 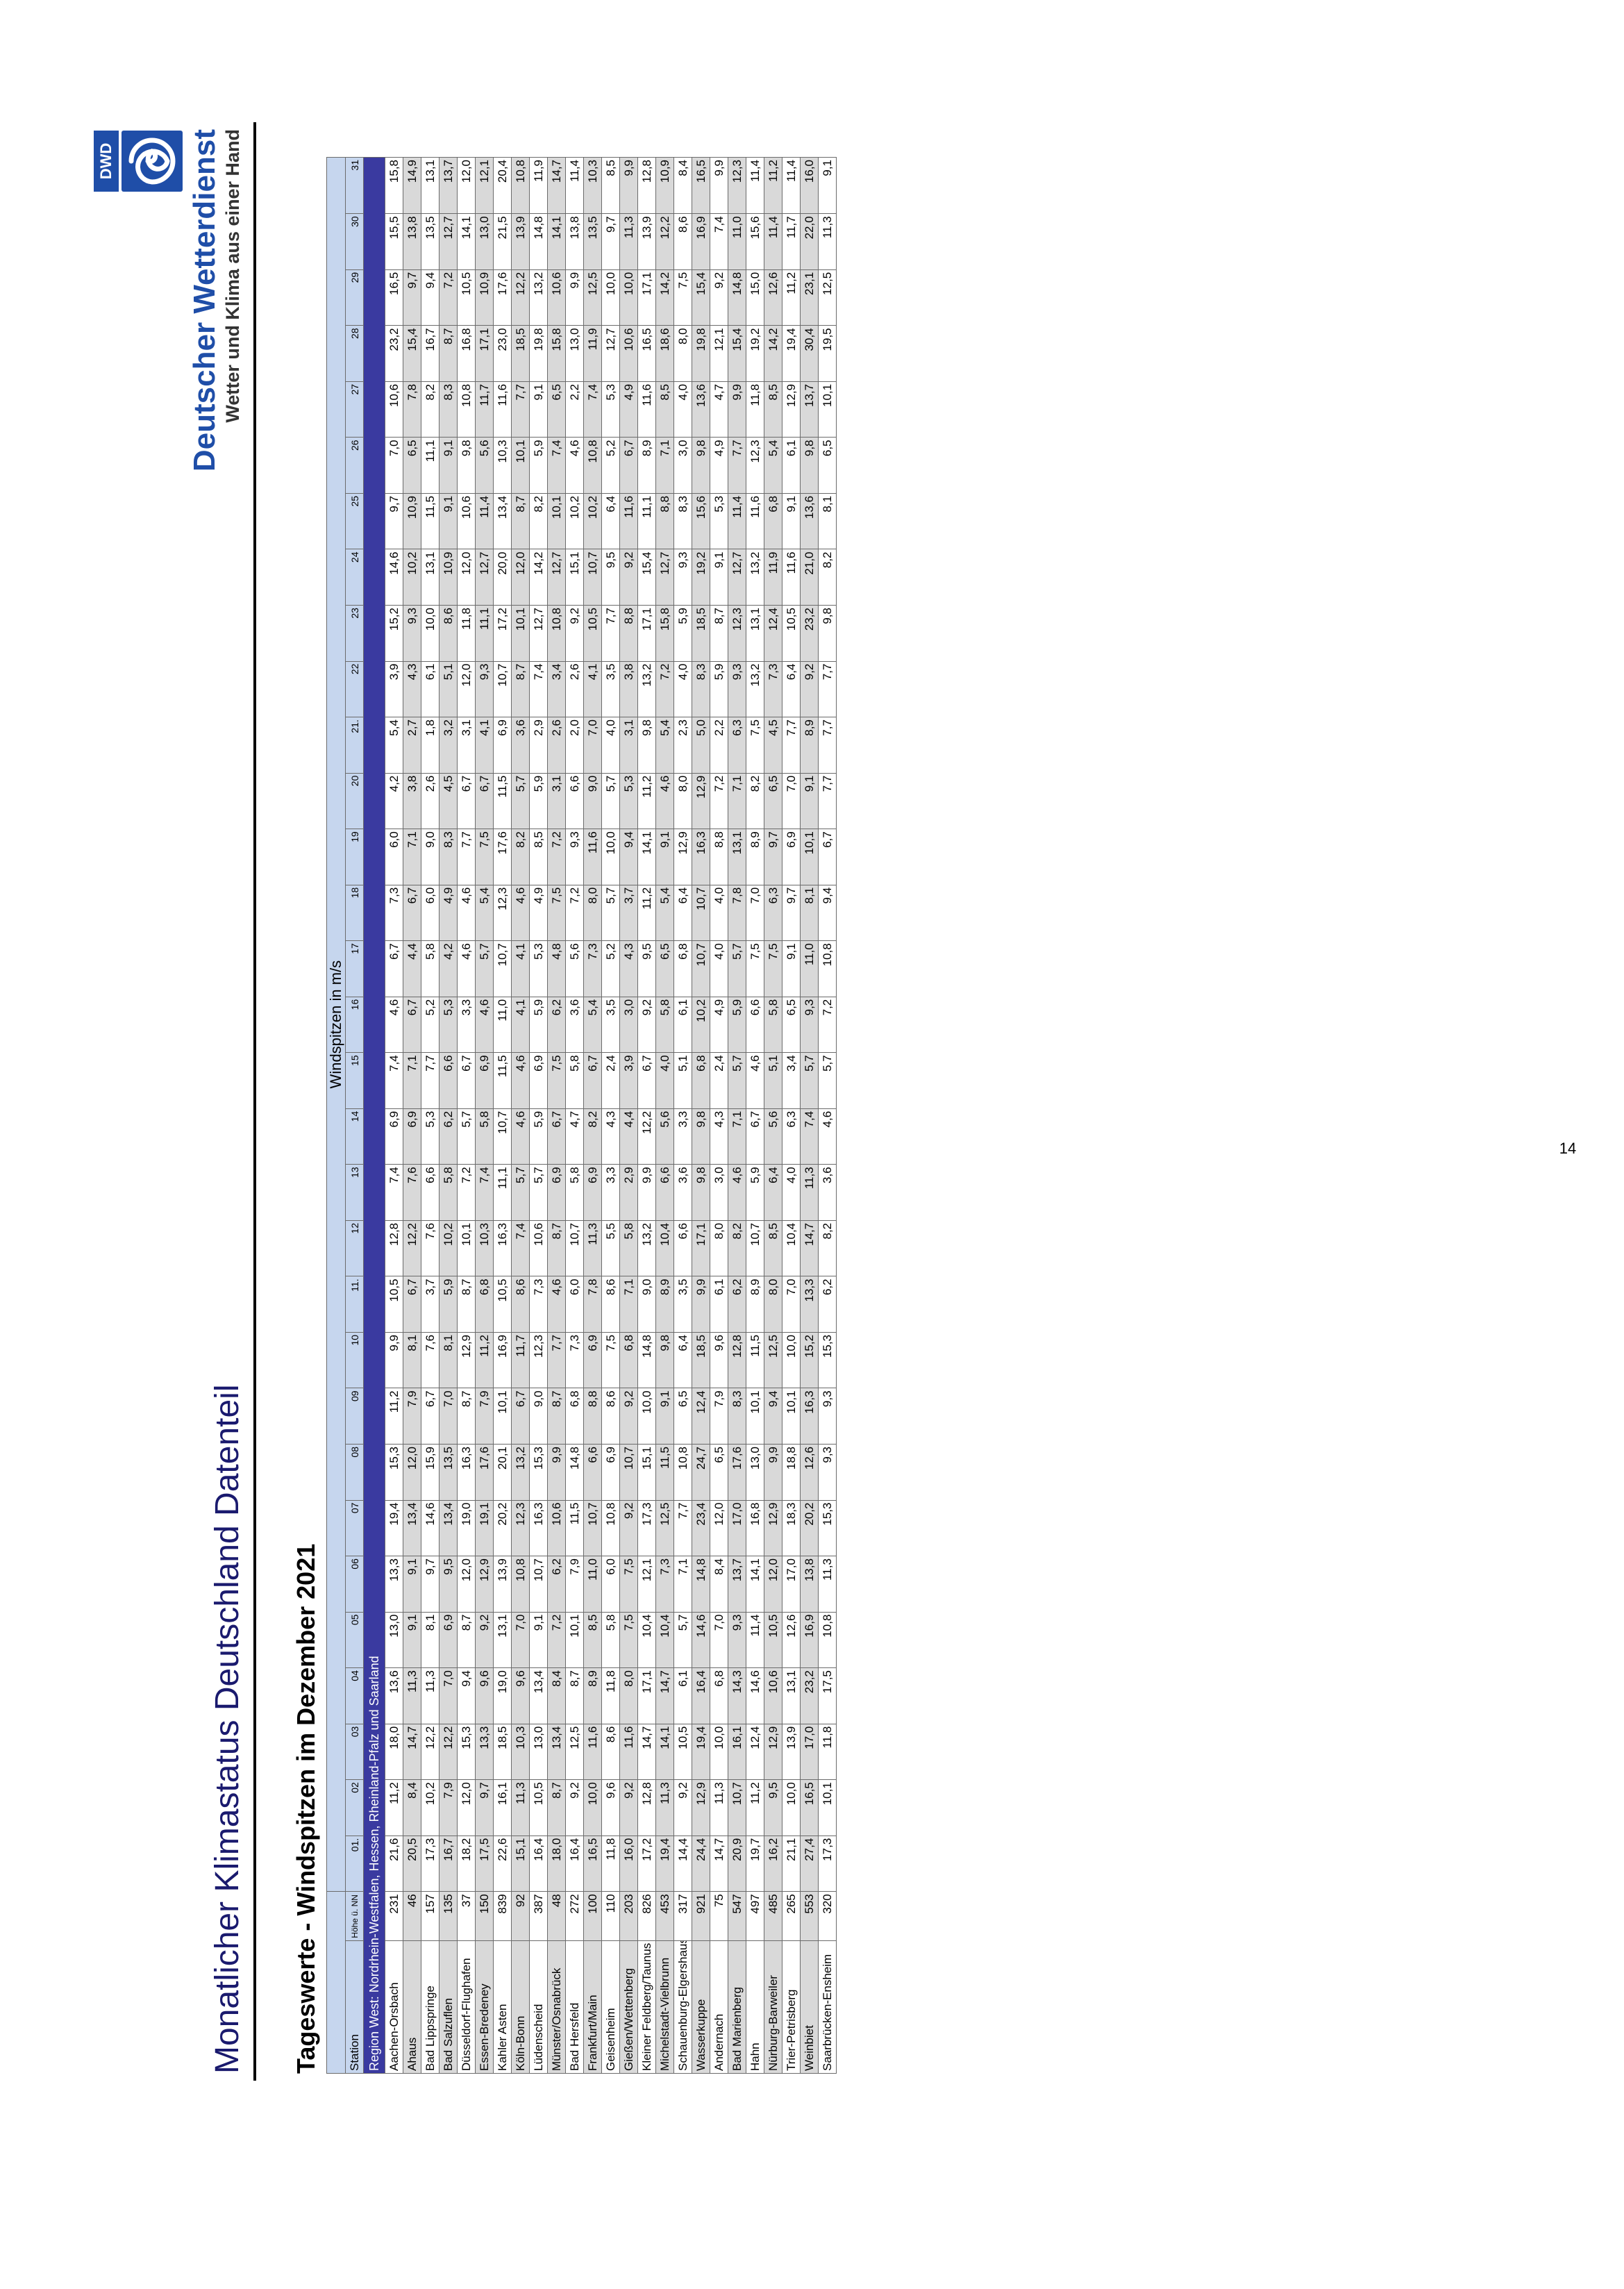 What do you see at coordinates (773, 801) in the screenshot?
I see `wind-value-cell: 6,5` at bounding box center [773, 801].